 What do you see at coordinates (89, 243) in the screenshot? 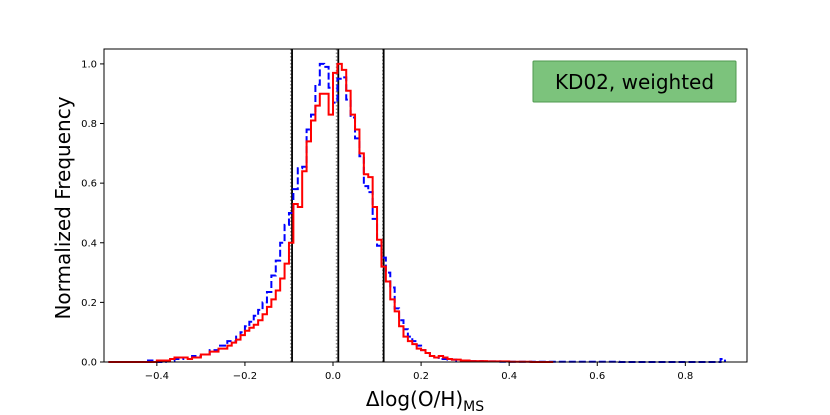
I see `y-tick-label: 0.4` at bounding box center [89, 243].